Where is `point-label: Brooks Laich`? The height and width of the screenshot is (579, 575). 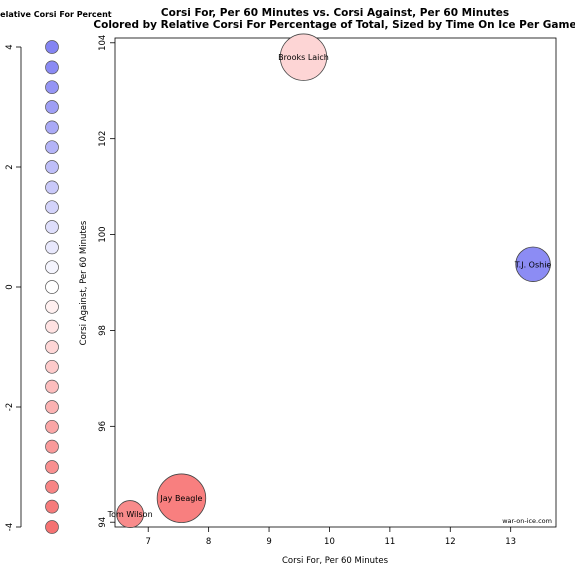
point-label: Brooks Laich is located at coordinates (303, 57).